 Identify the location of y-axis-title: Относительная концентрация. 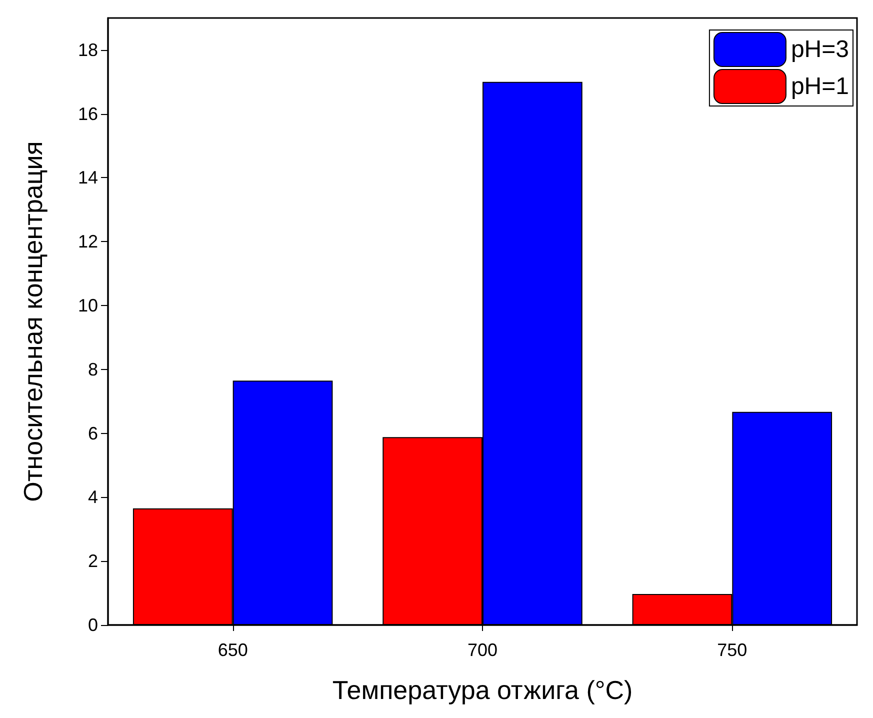
(33, 321).